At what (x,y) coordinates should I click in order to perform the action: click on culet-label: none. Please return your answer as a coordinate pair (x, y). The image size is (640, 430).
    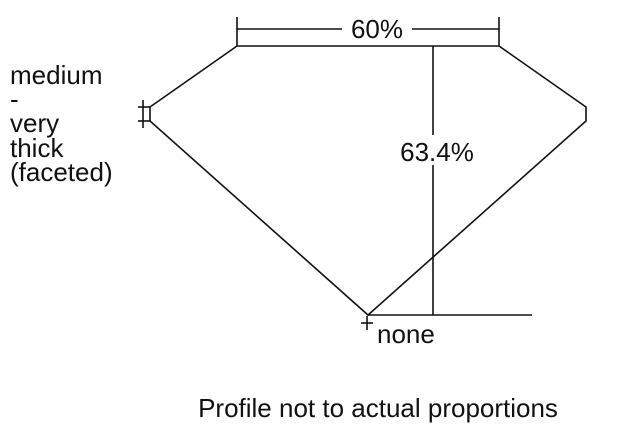
    Looking at the image, I should click on (406, 334).